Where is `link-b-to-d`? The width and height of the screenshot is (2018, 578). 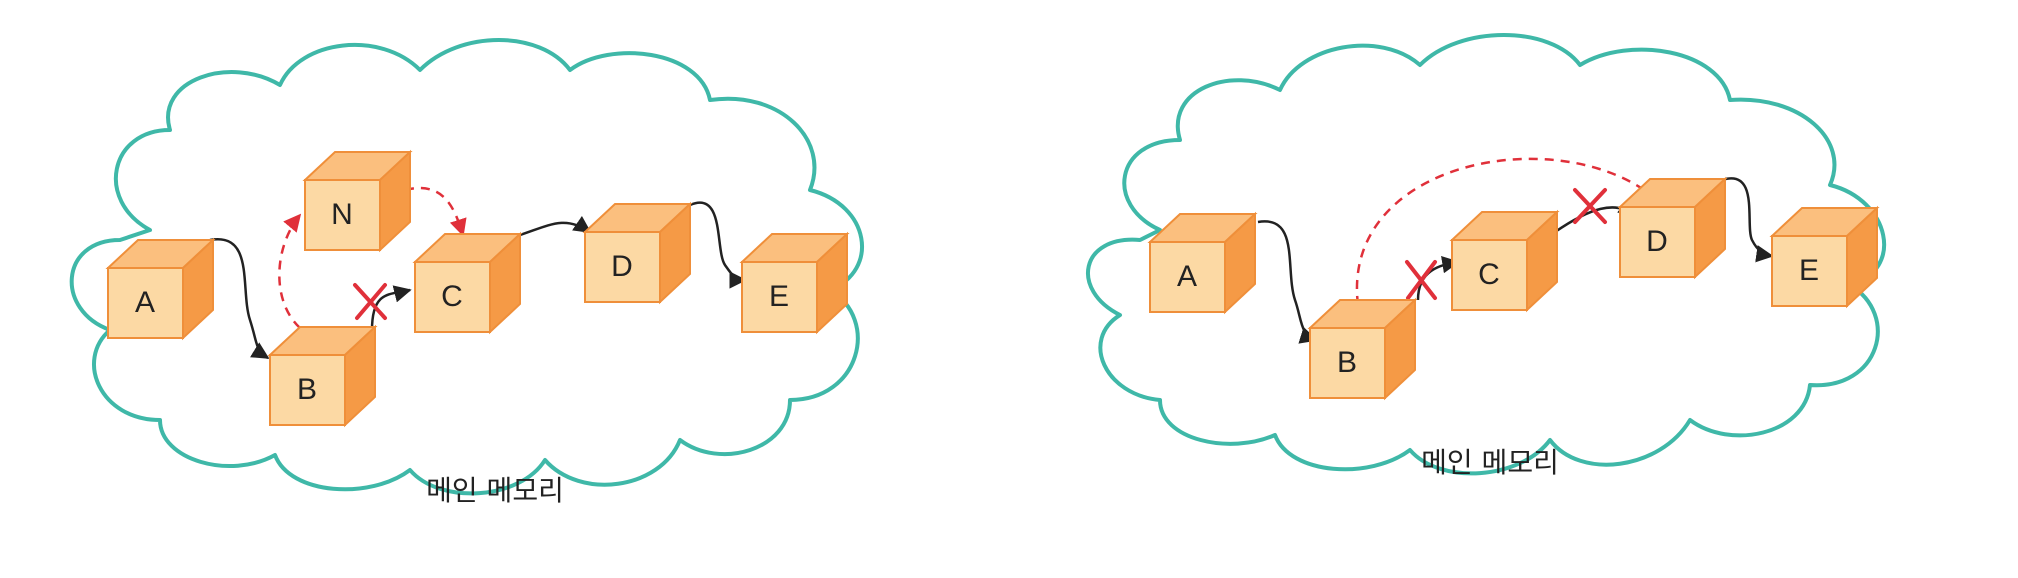
link-b-to-d is located at coordinates (1506, 231).